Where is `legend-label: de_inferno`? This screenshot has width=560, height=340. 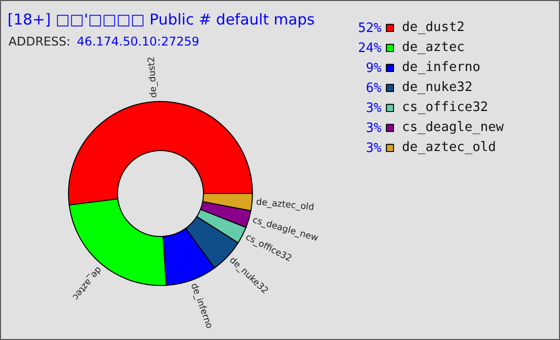
legend-label: de_inferno is located at coordinates (441, 67).